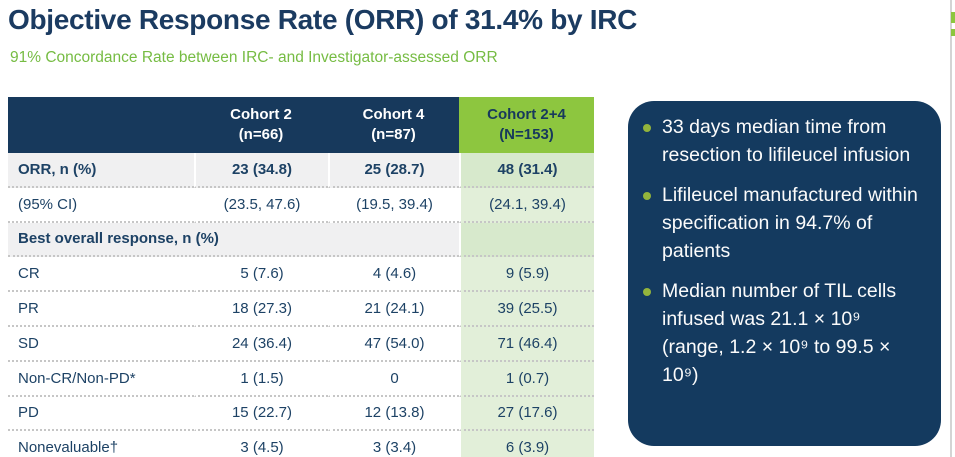  I want to click on cell-value, so click(526, 240).